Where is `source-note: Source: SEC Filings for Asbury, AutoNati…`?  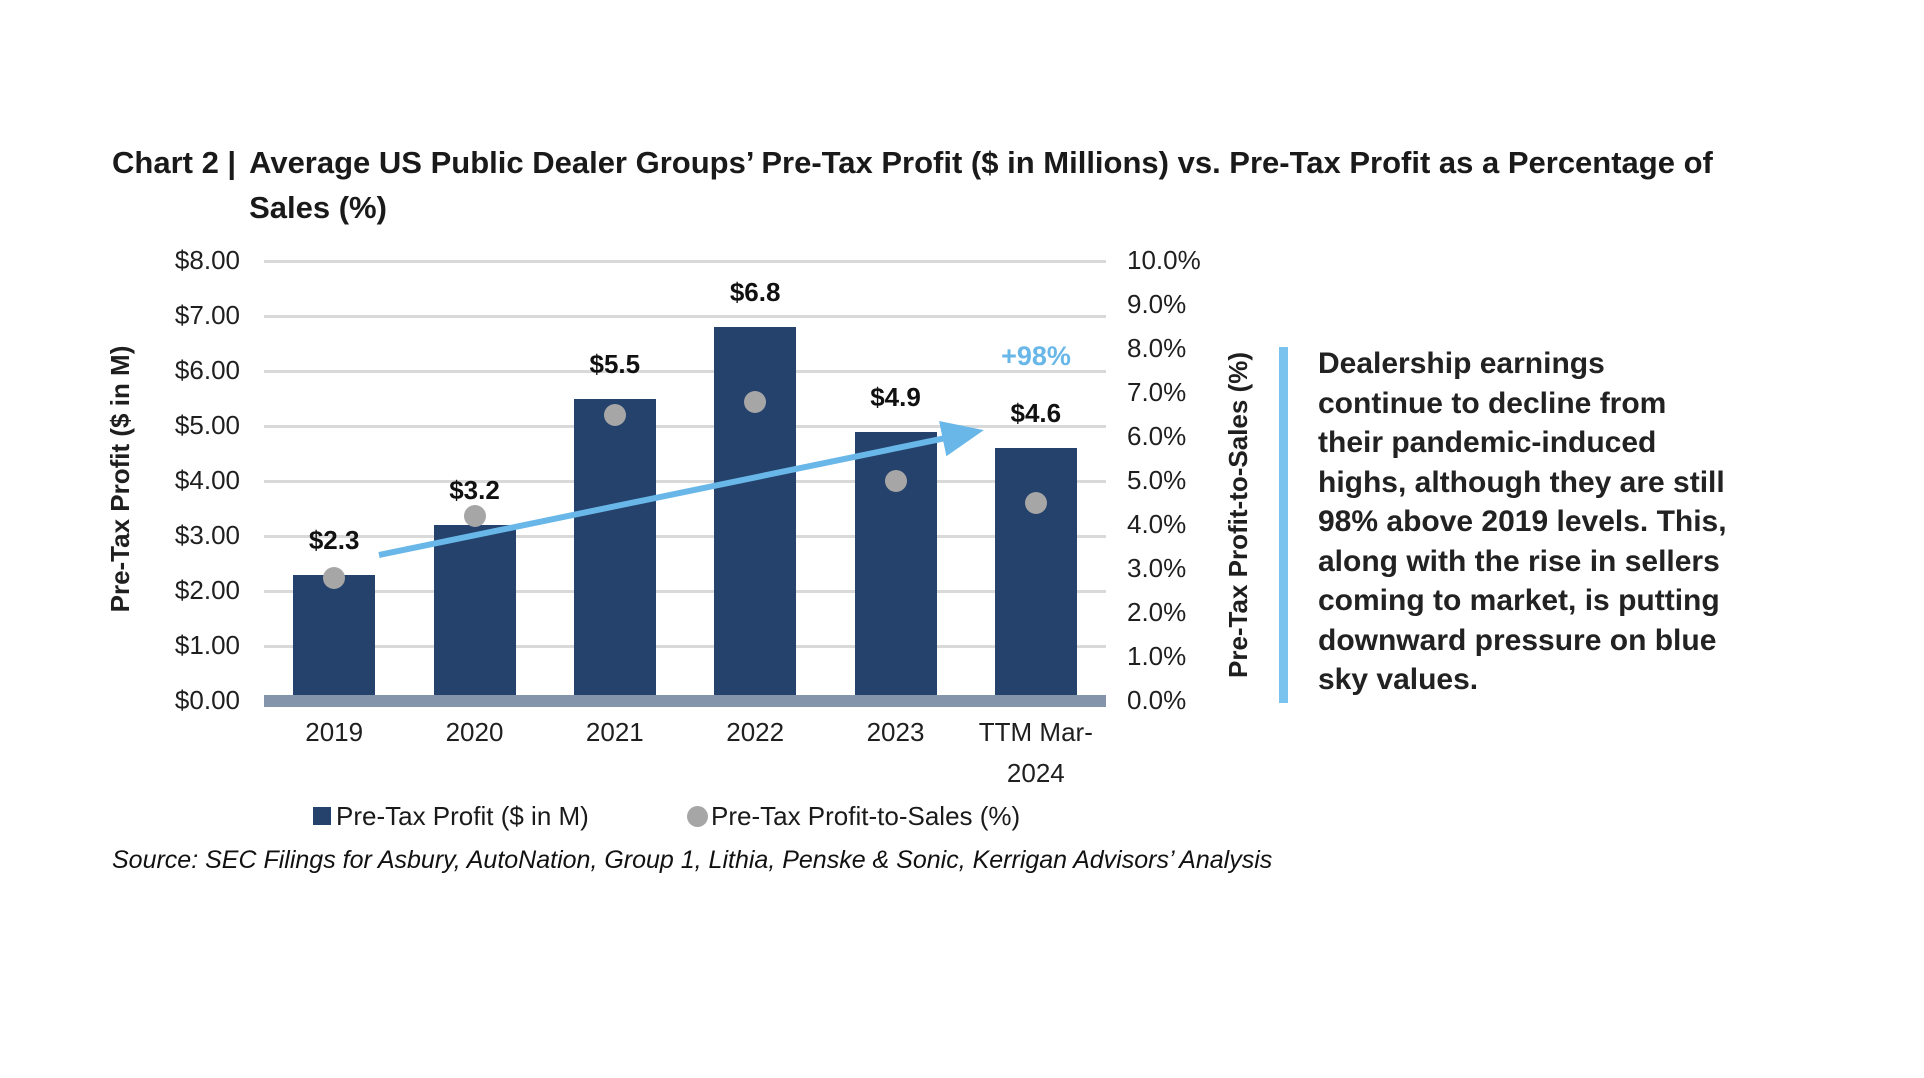 source-note: Source: SEC Filings for Asbury, AutoNati… is located at coordinates (692, 860).